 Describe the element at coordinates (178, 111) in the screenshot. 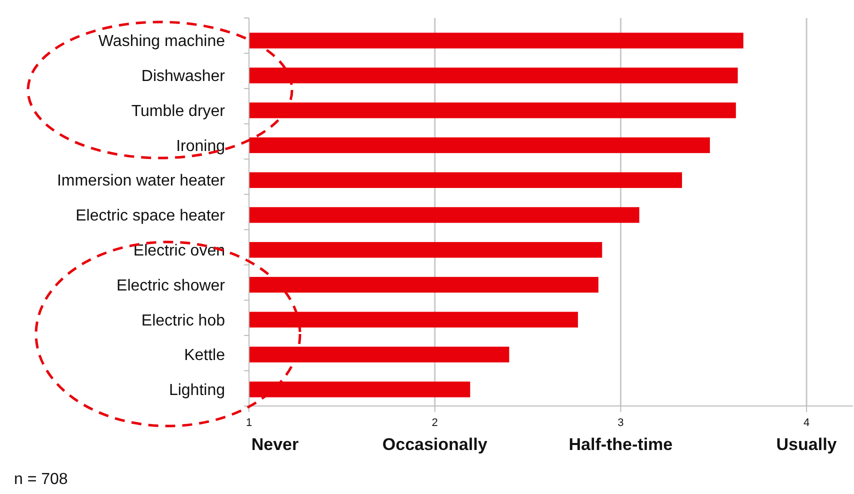

I see `y-tick-label: Tumble dryer` at that location.